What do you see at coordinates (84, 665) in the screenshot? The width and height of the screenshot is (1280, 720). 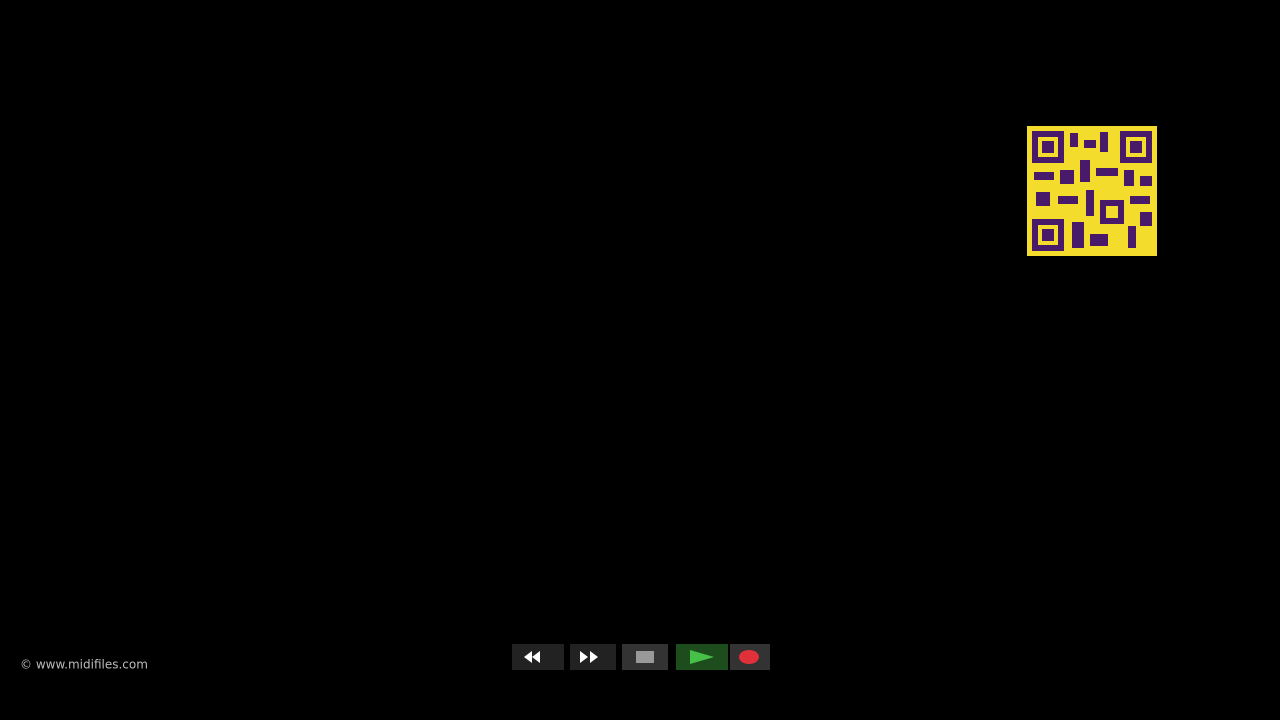 I see `footer: © www.midifiles.com` at bounding box center [84, 665].